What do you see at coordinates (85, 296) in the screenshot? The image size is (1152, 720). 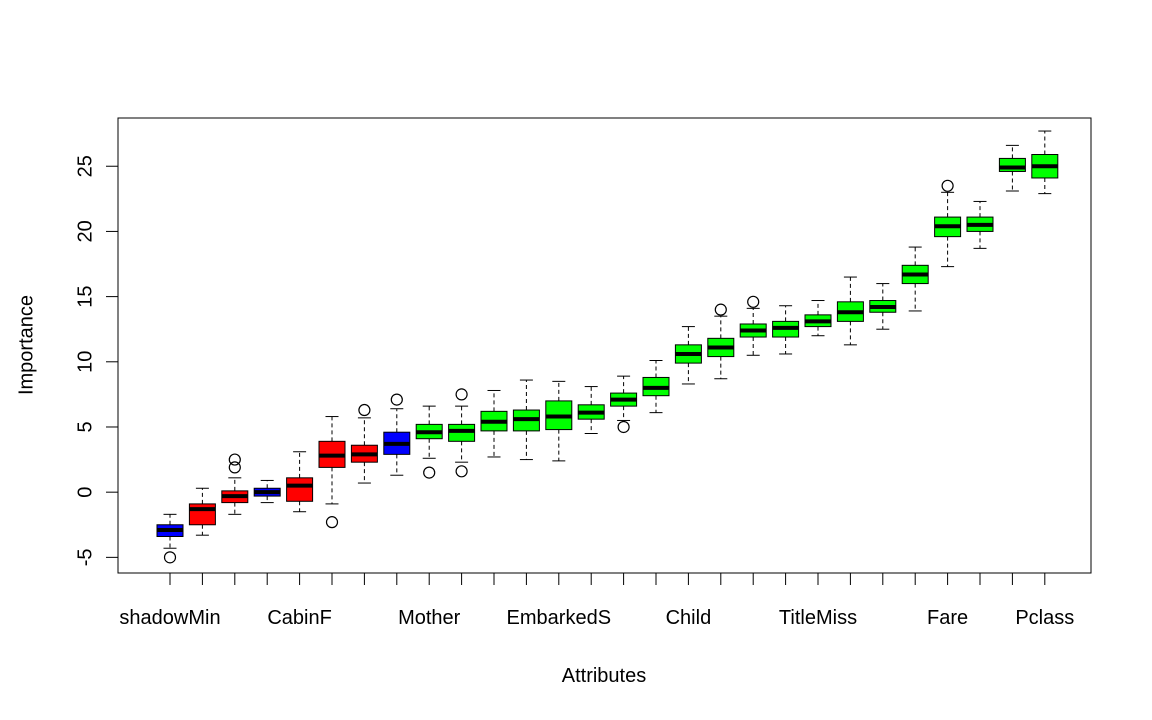 I see `y-tick-label: 15` at bounding box center [85, 296].